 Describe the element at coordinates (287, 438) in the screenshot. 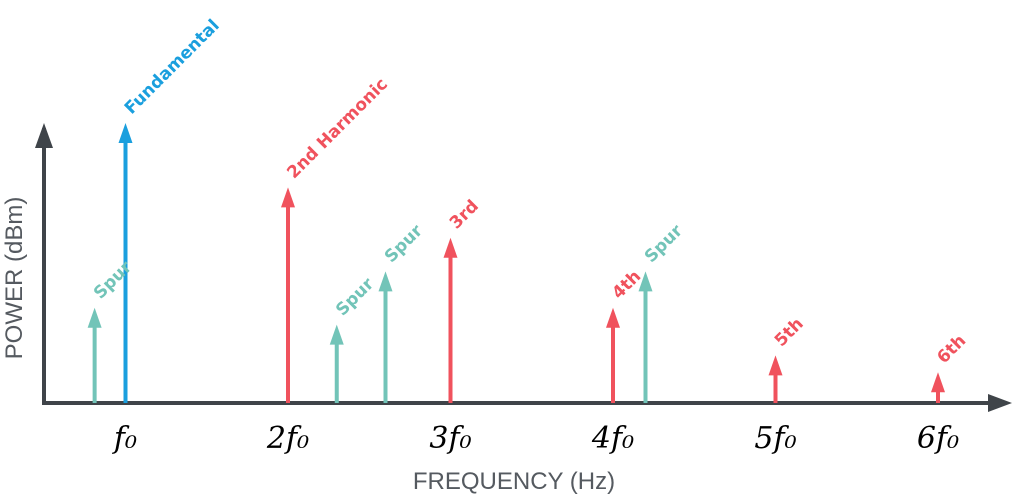

I see `x-tick-label: 2f₀` at that location.